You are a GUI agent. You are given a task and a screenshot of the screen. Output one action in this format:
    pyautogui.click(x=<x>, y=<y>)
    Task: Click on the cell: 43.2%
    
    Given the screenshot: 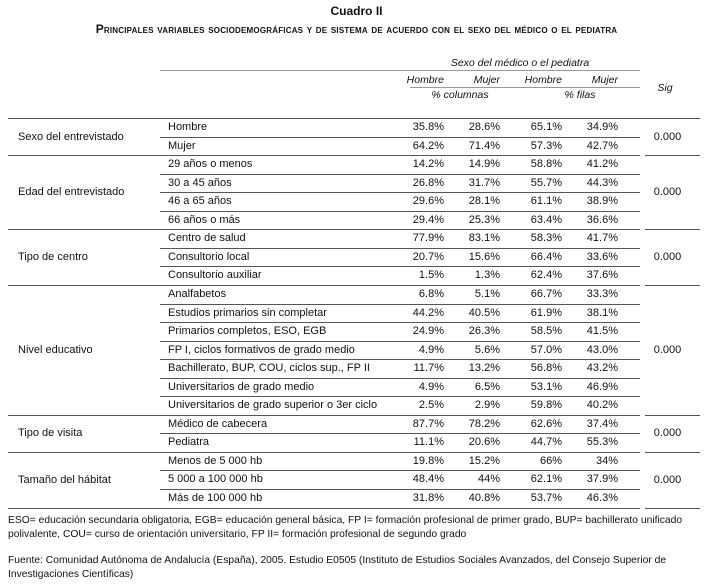 What is the action you would take?
    pyautogui.click(x=602, y=368)
    